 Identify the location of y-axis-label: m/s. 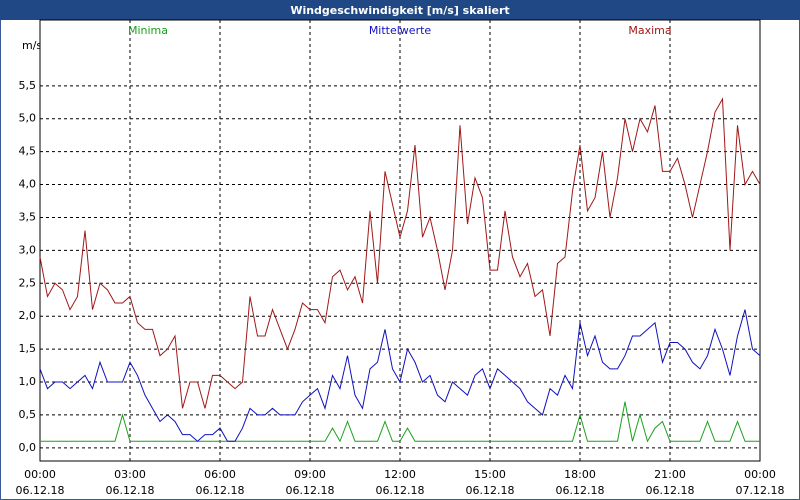
(32, 45).